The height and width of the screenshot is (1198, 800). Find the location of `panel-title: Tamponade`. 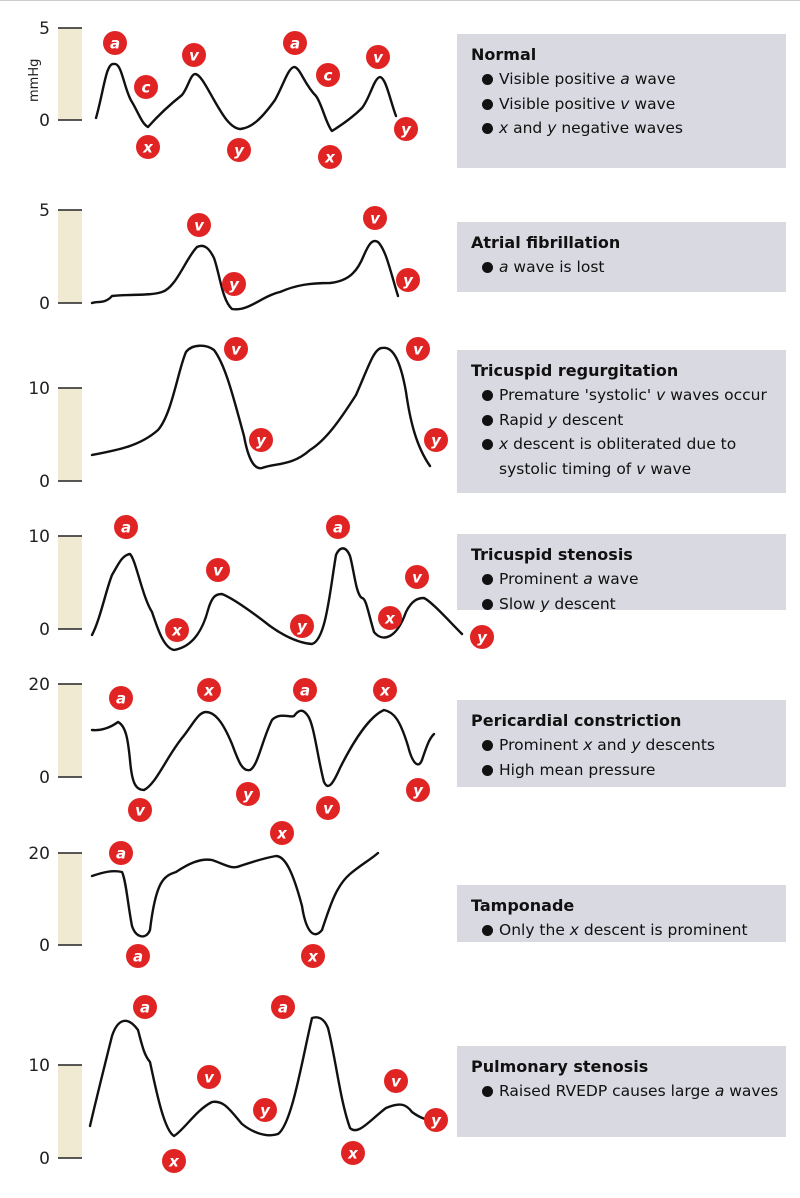

panel-title: Tamponade is located at coordinates (523, 905).